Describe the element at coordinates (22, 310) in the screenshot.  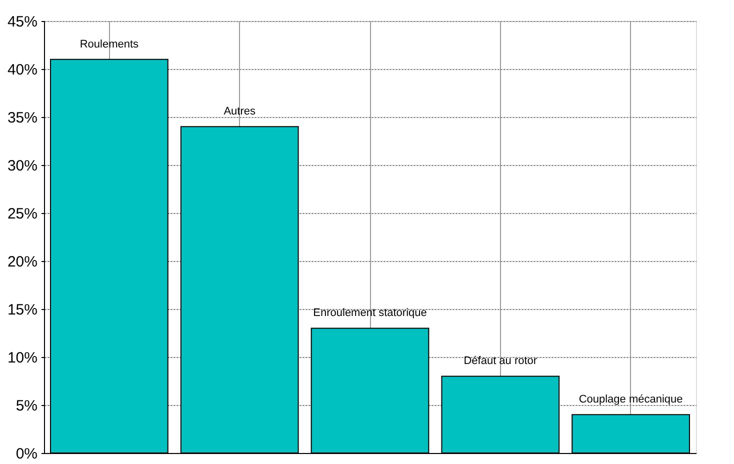
I see `y-tick-label: 15%` at that location.